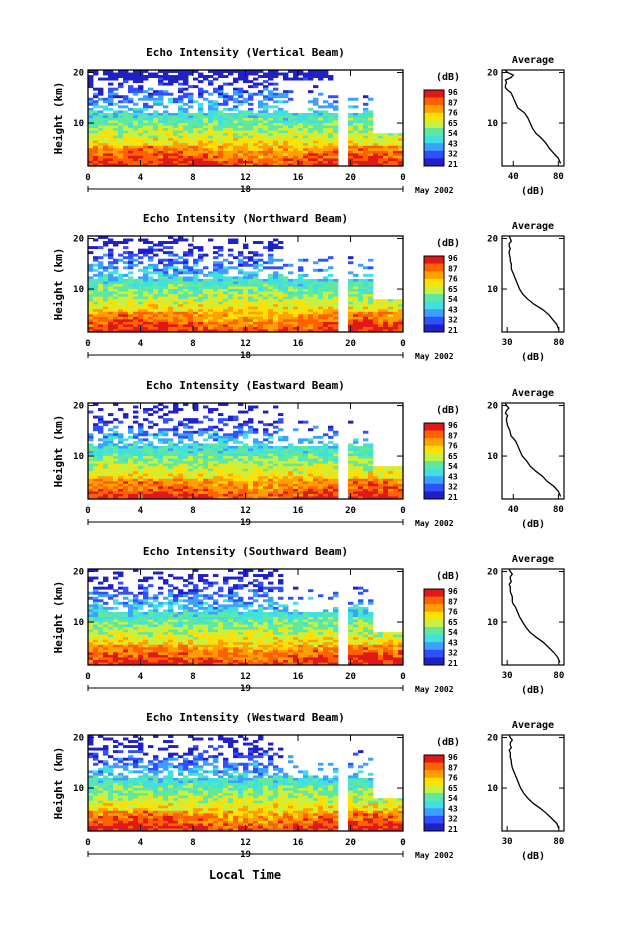 This screenshot has width=619, height=929. I want to click on date-day: 18, so click(245, 190).